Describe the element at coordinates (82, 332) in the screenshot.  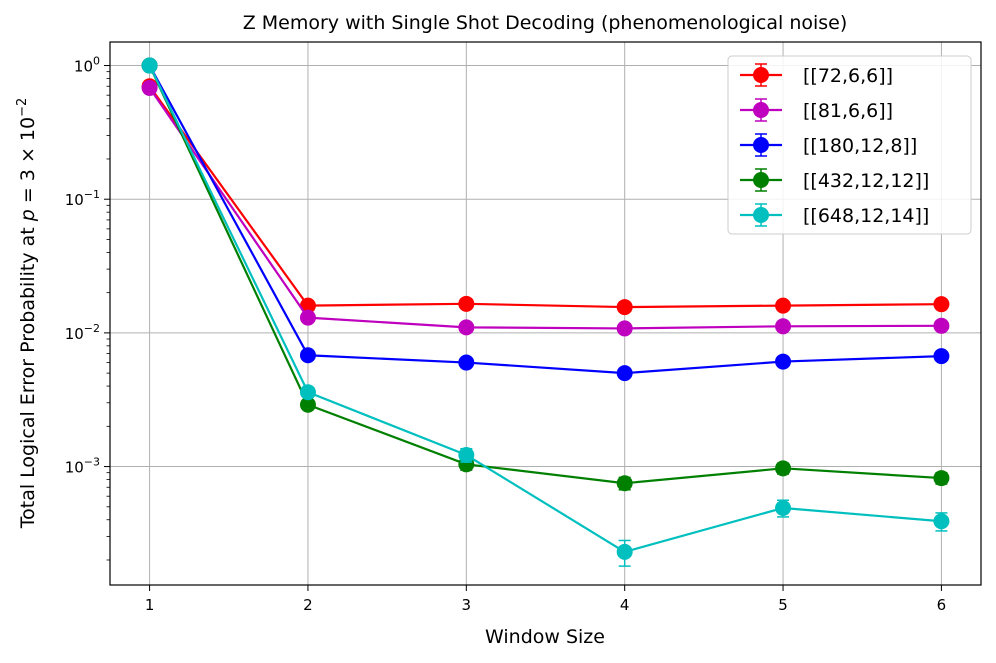
I see `y-tick-label: 10⁻²` at that location.